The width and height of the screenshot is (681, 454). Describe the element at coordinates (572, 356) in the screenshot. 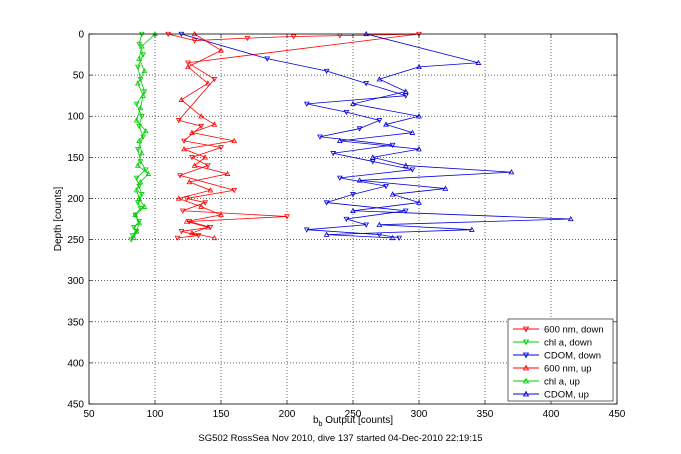

I see `legend-label: CDOM, down` at that location.